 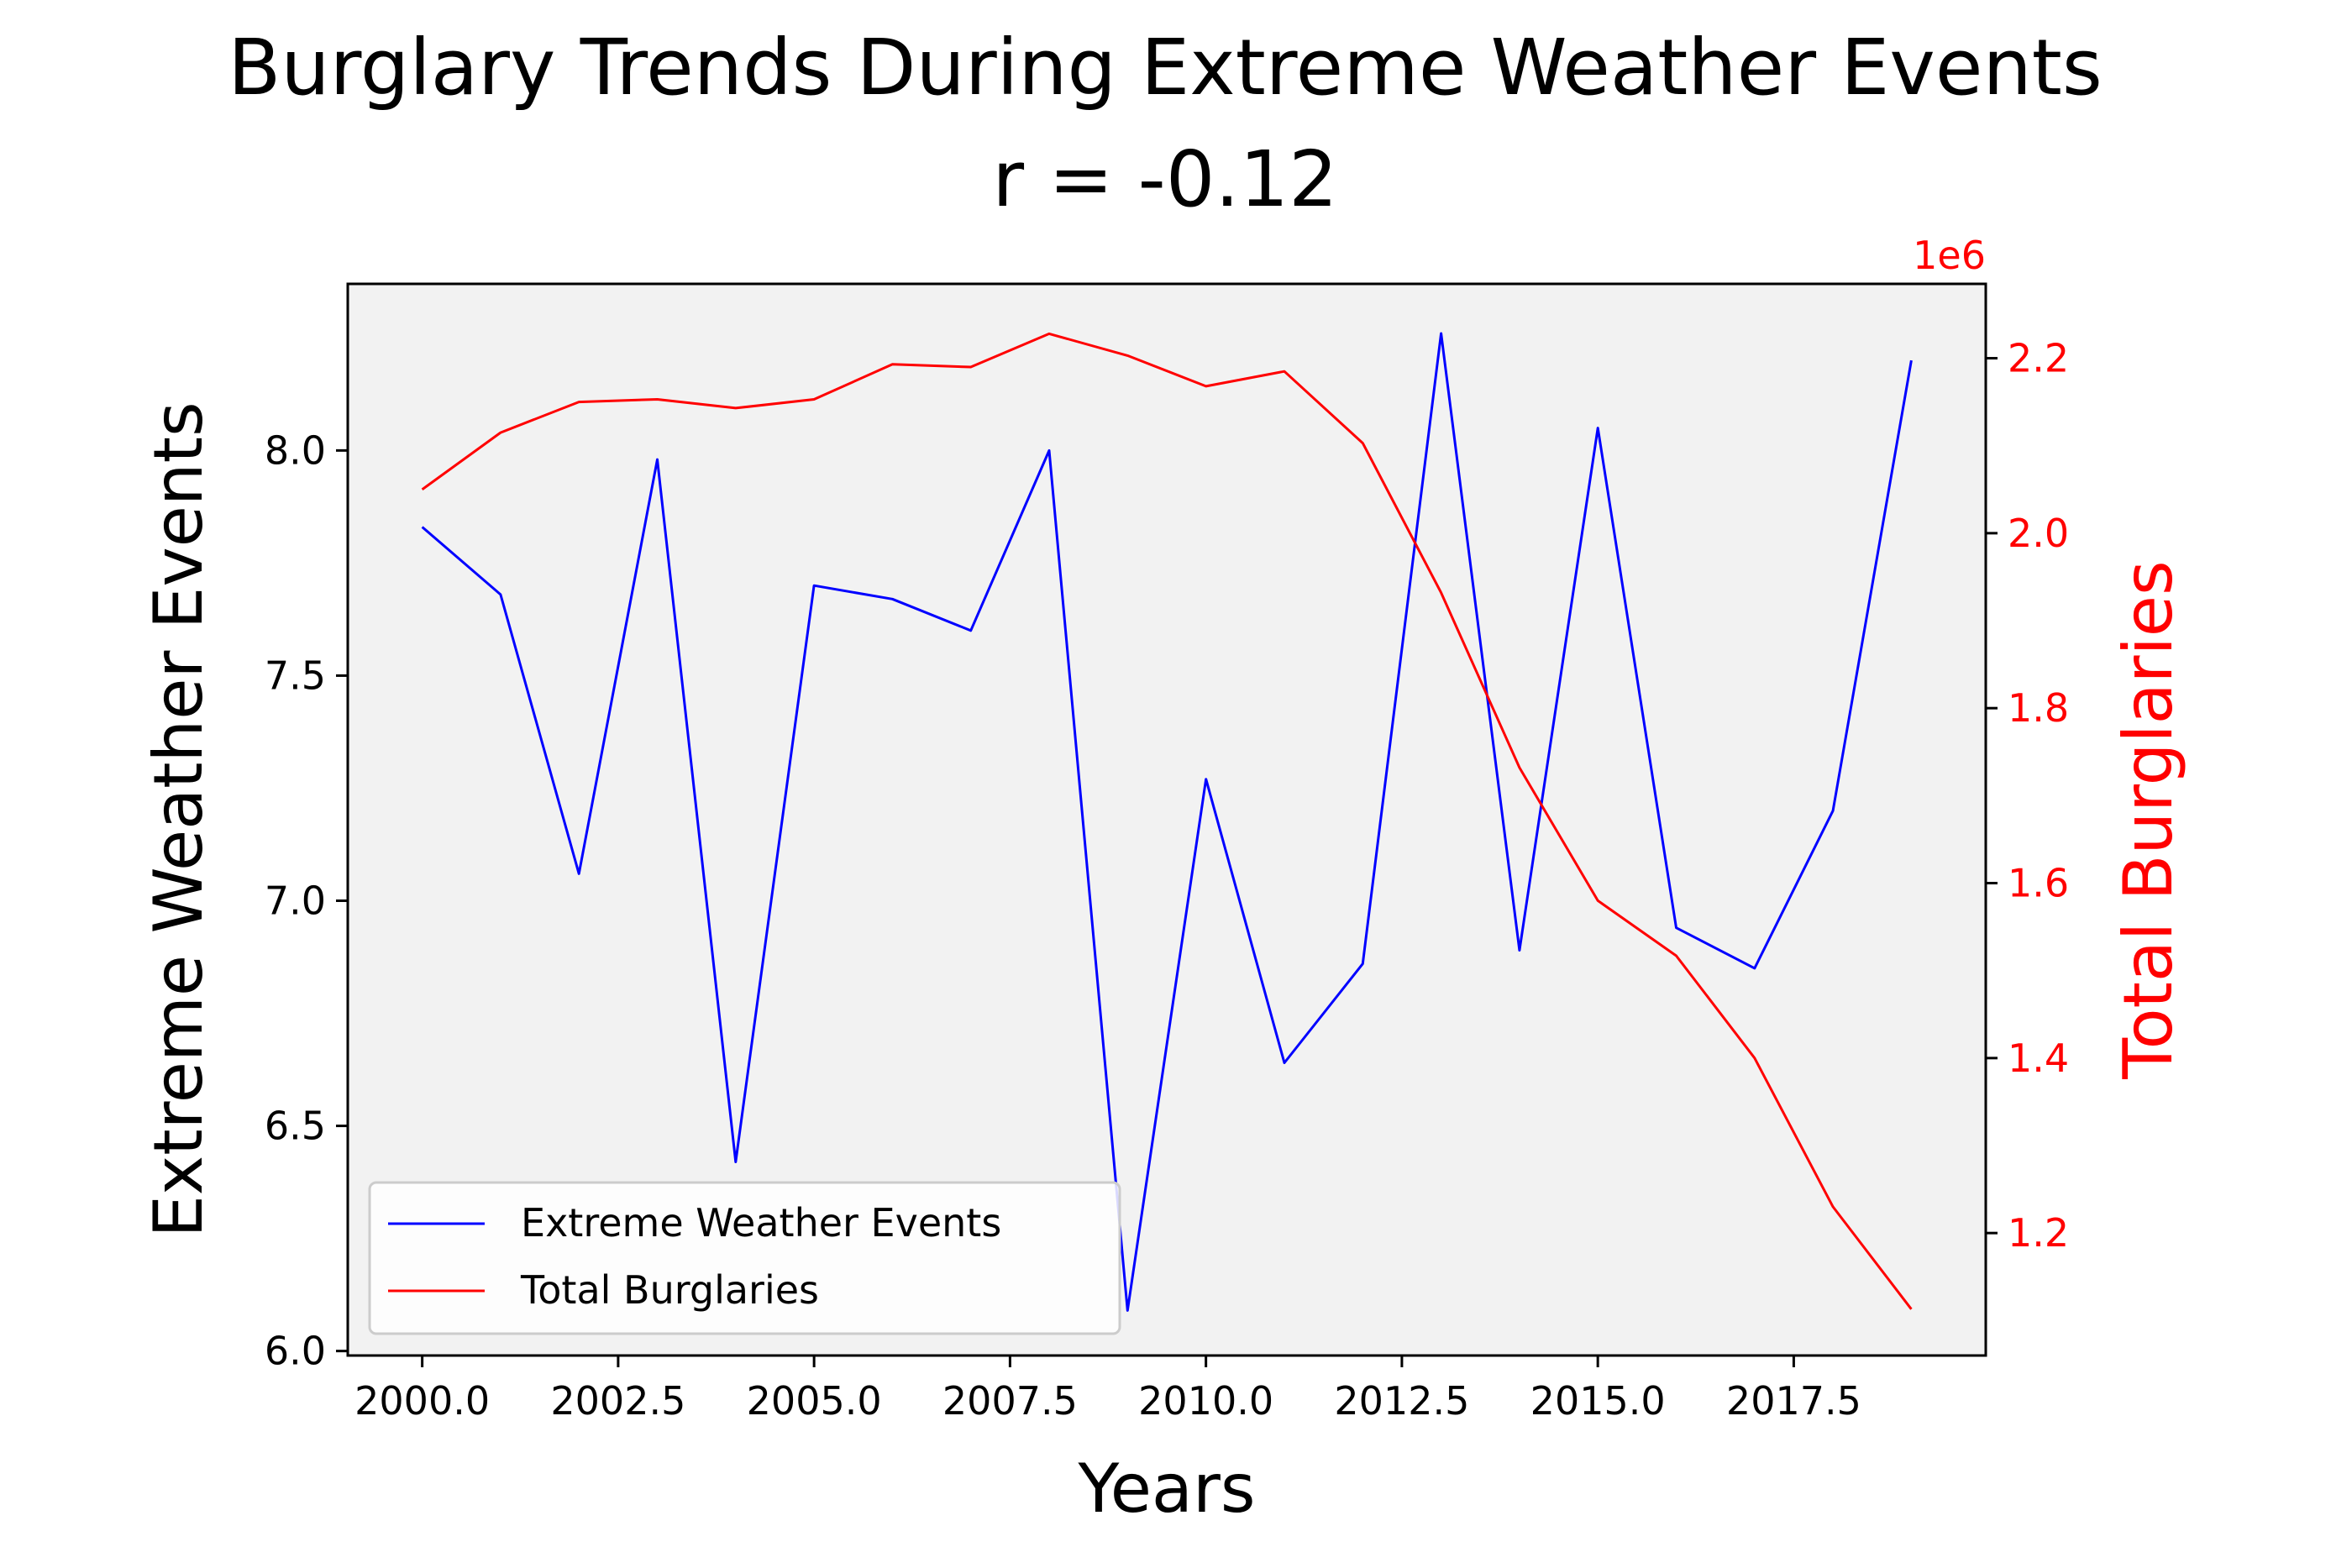 What do you see at coordinates (814, 1401) in the screenshot?
I see `x-tick-label: 2005.0` at bounding box center [814, 1401].